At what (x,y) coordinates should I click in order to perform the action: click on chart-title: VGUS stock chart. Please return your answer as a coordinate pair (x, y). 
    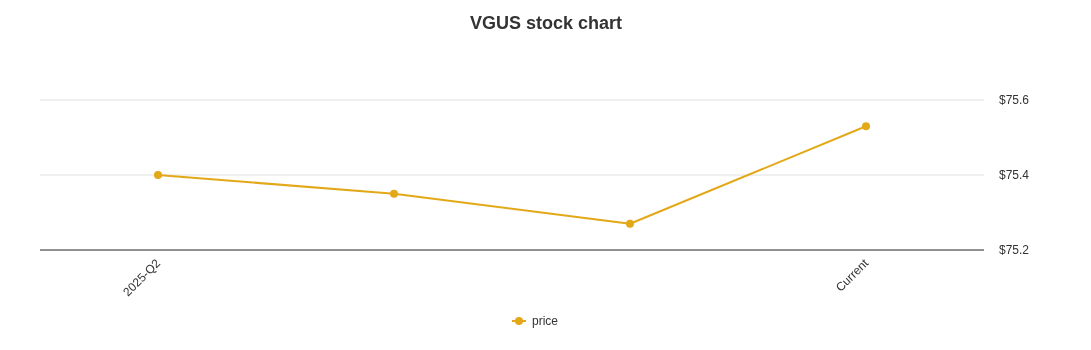
    Looking at the image, I should click on (546, 23).